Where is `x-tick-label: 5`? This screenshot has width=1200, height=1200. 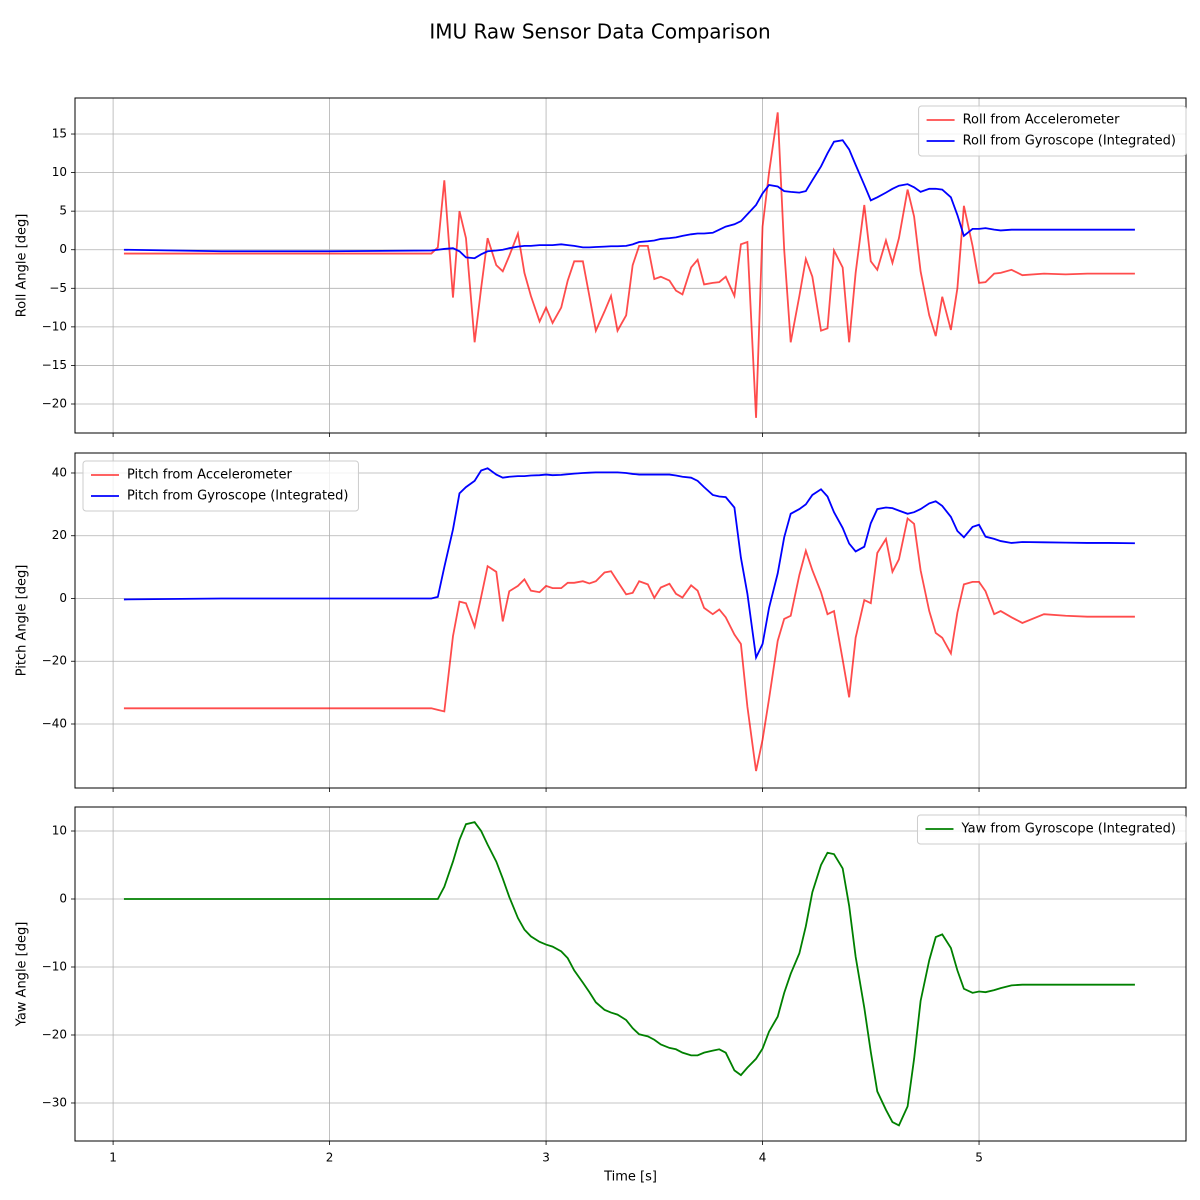 x-tick-label: 5 is located at coordinates (979, 1158).